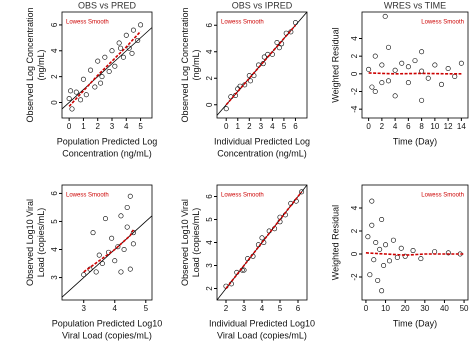 This screenshot has height=350, width=474. I want to click on x-tick-label: 14, so click(461, 126).